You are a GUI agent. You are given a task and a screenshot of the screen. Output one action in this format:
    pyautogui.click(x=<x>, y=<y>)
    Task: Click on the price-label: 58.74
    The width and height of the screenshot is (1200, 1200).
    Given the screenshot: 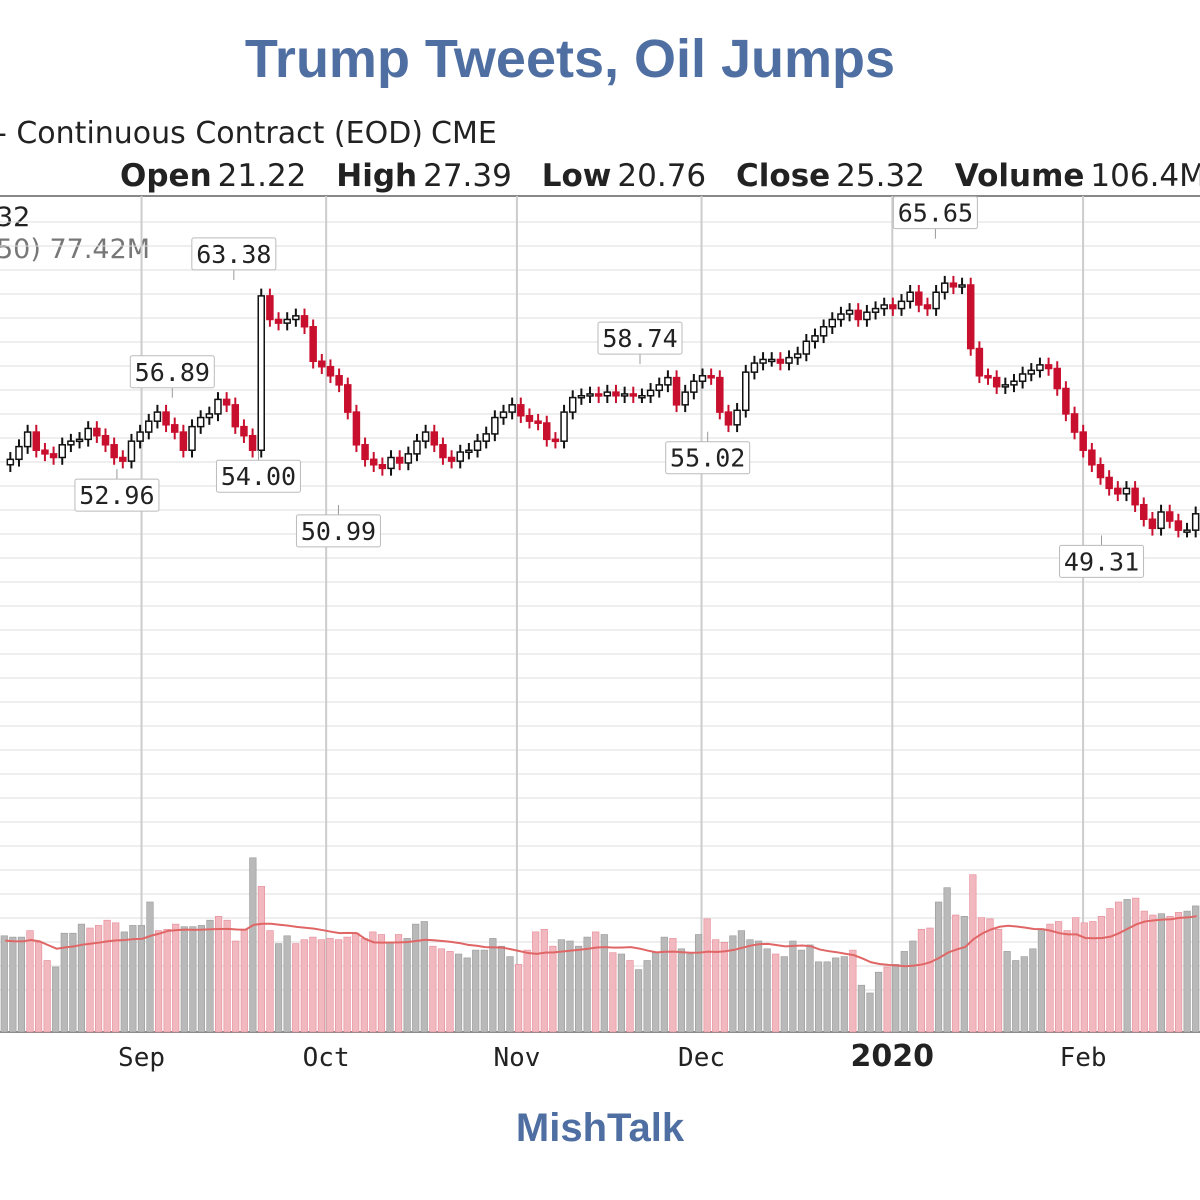 What is the action you would take?
    pyautogui.click(x=639, y=338)
    